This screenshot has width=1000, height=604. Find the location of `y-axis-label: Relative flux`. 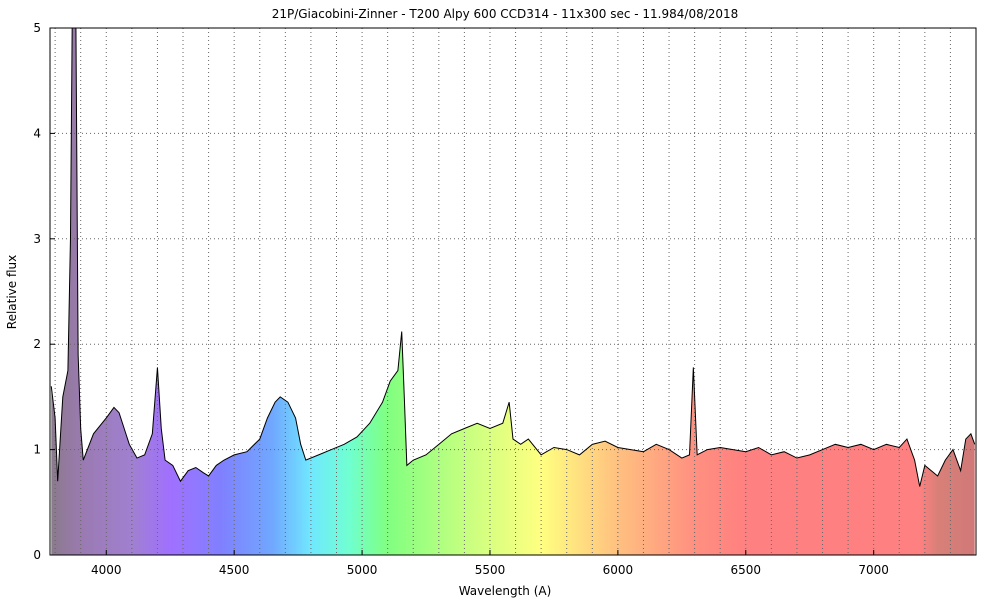

y-axis-label: Relative flux is located at coordinates (12, 292).